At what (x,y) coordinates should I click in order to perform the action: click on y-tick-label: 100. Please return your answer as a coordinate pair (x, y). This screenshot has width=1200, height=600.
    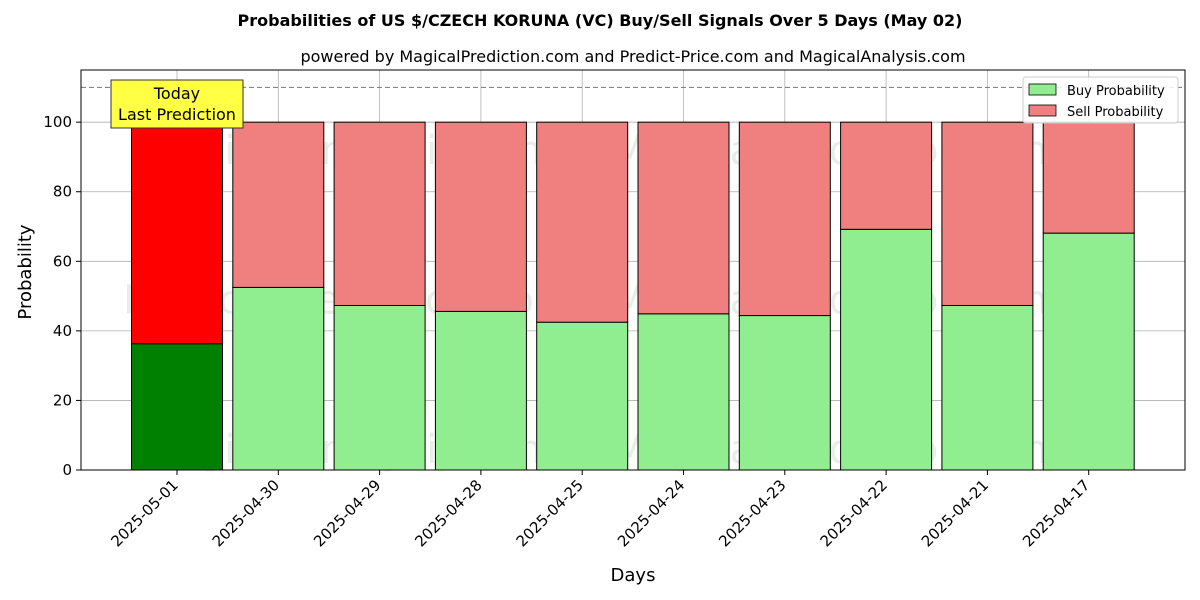
    Looking at the image, I should click on (57, 122).